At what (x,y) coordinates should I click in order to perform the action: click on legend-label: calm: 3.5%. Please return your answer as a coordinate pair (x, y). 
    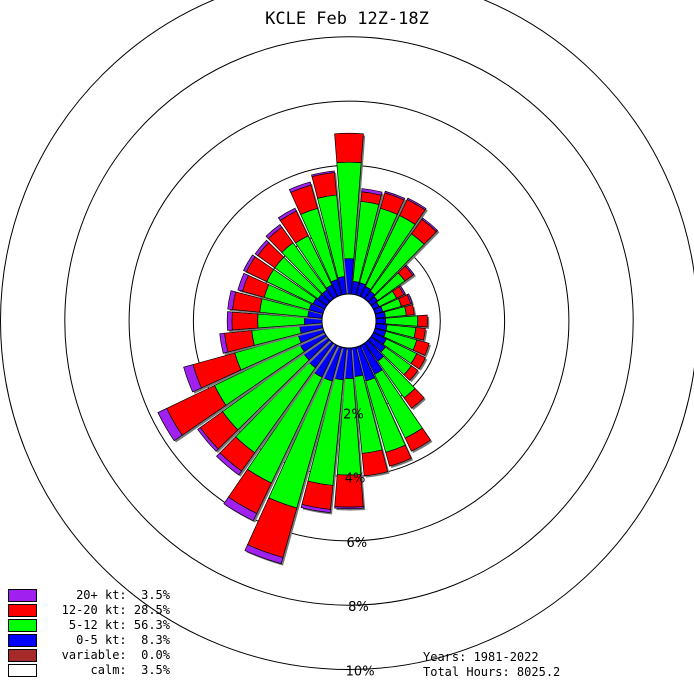
    Looking at the image, I should click on (130, 670).